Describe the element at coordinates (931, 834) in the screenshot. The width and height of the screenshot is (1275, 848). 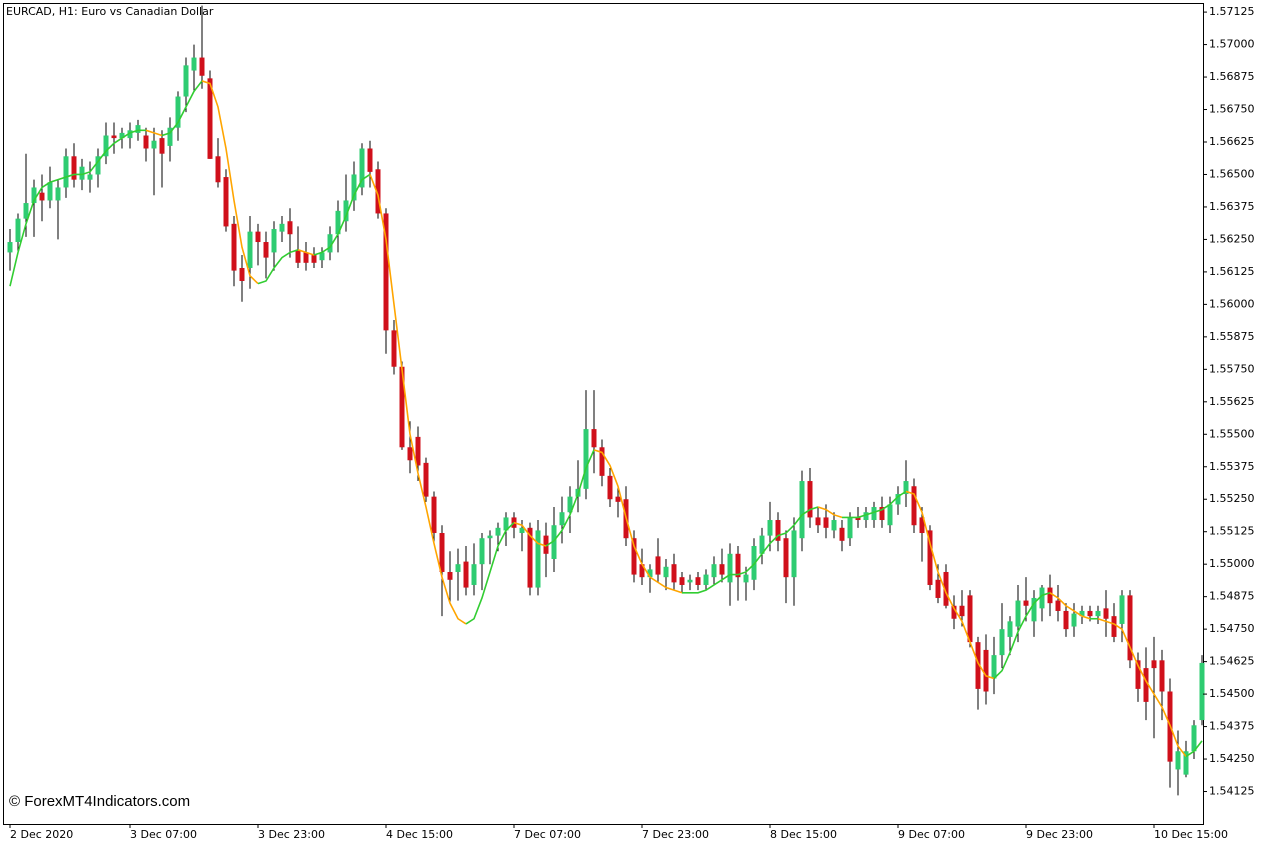
I see `x-tick-label: 9 Dec 07:00` at that location.